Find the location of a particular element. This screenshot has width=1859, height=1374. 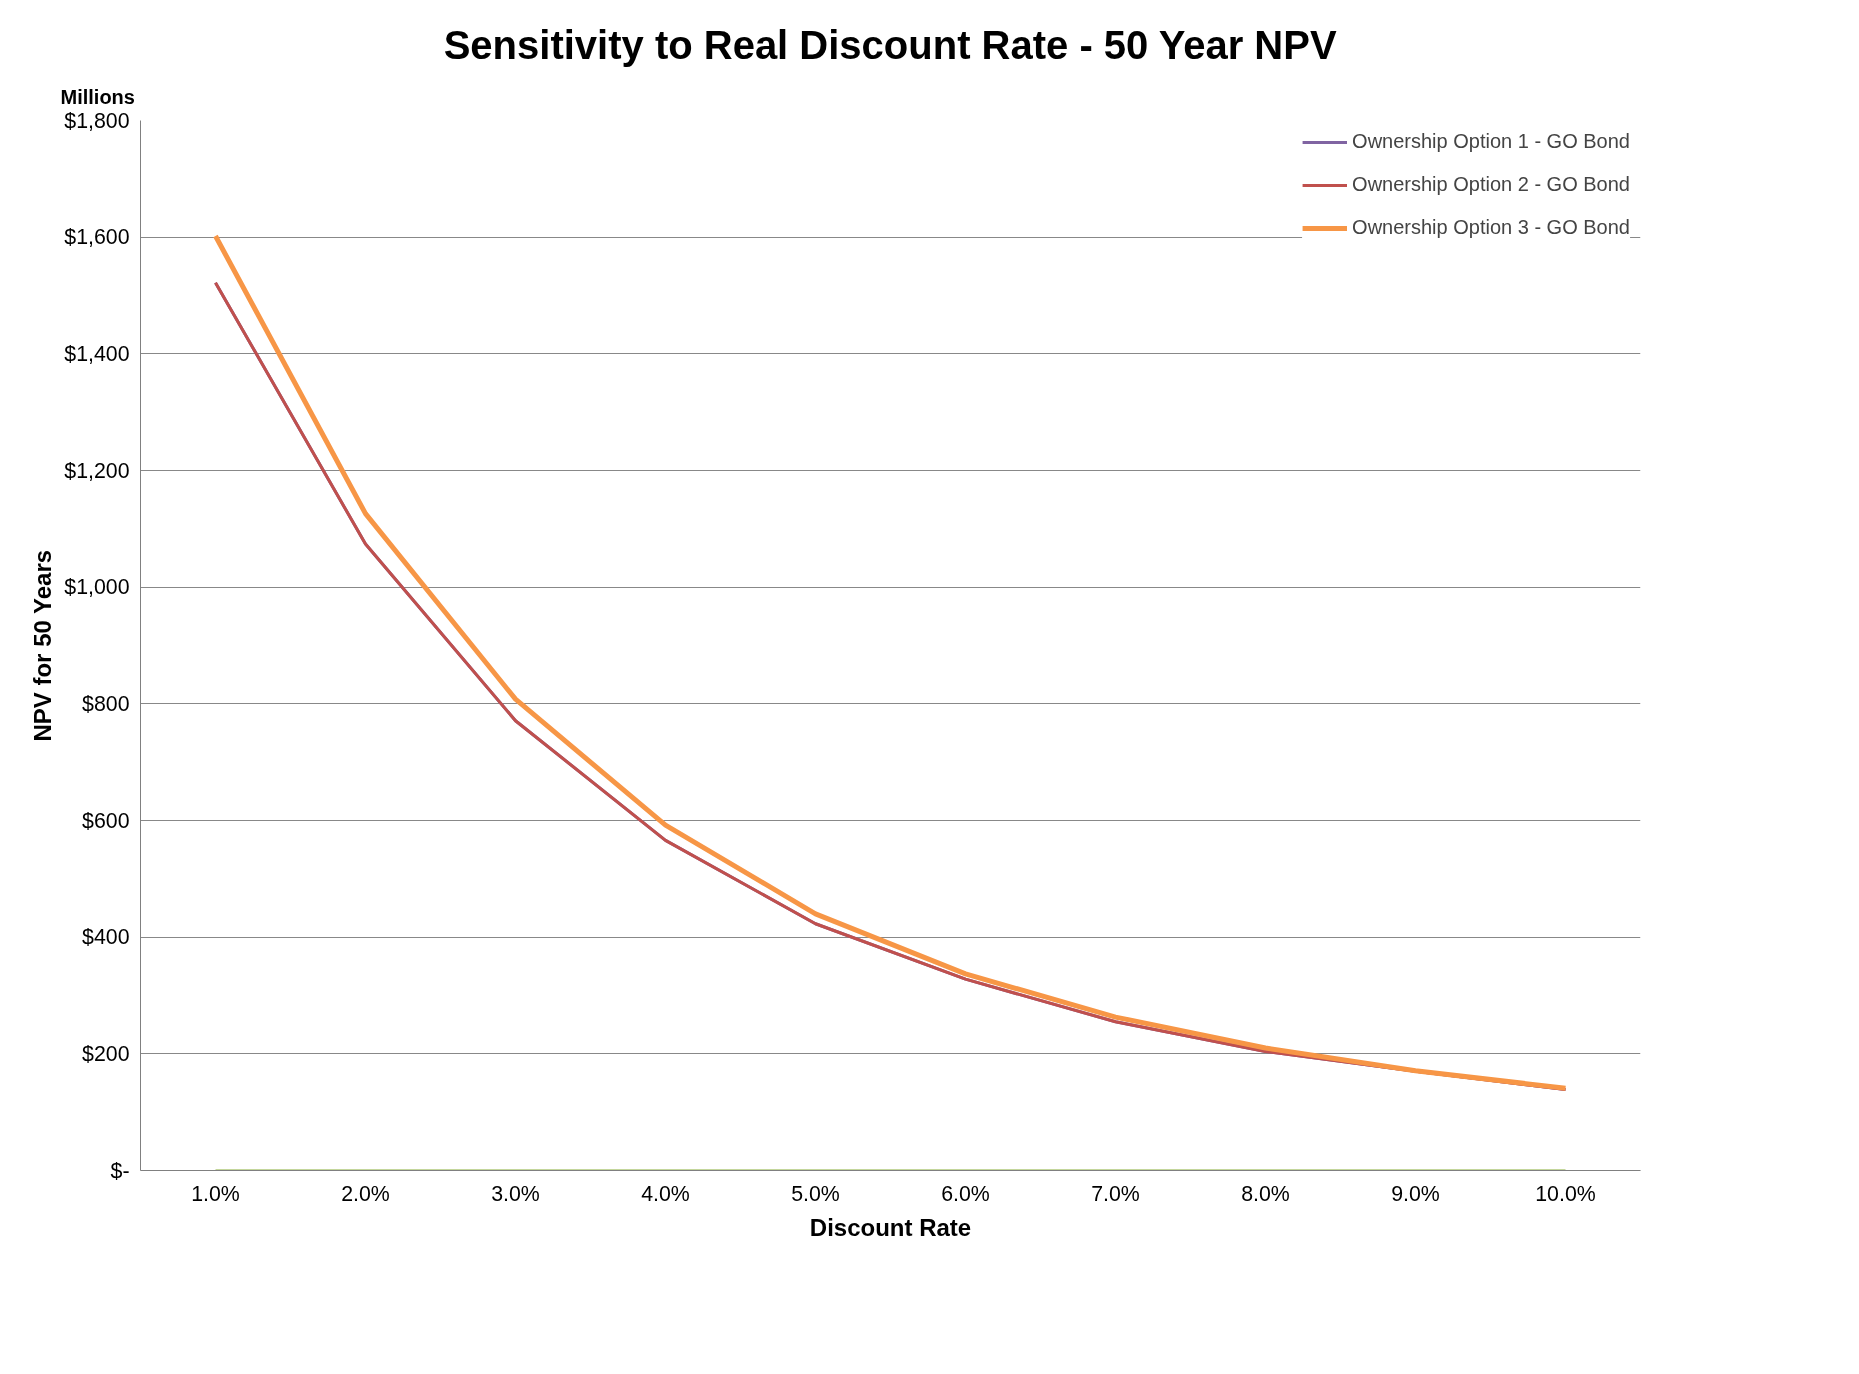

y-tick-label: $1,000 is located at coordinates (97, 587).